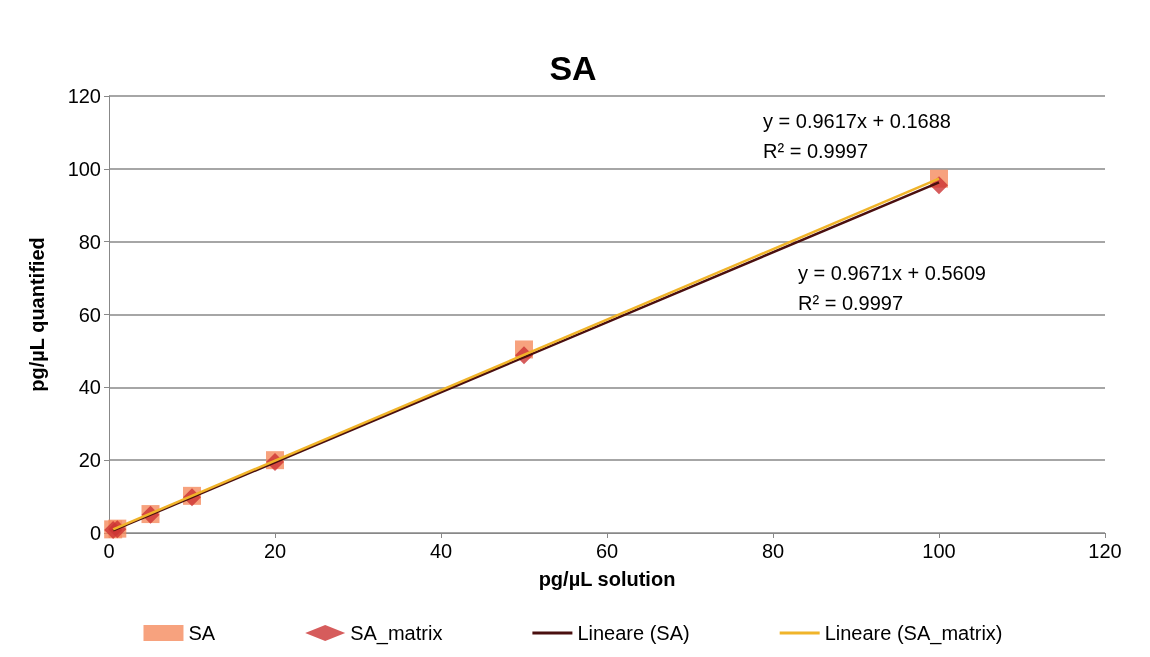 The image size is (1150, 657). What do you see at coordinates (396, 633) in the screenshot?
I see `legend-label: SA_matrix` at bounding box center [396, 633].